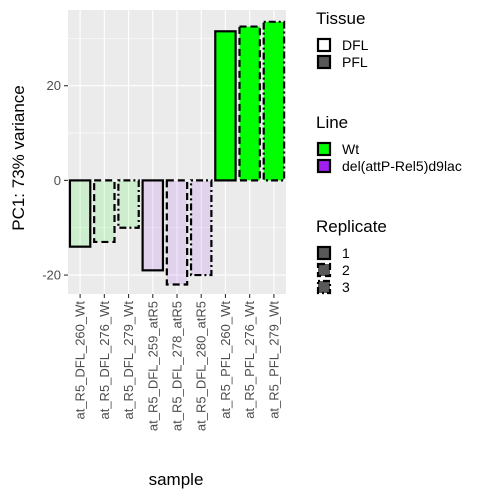  Describe the element at coordinates (57, 180) in the screenshot. I see `y-tick-label: 0` at that location.